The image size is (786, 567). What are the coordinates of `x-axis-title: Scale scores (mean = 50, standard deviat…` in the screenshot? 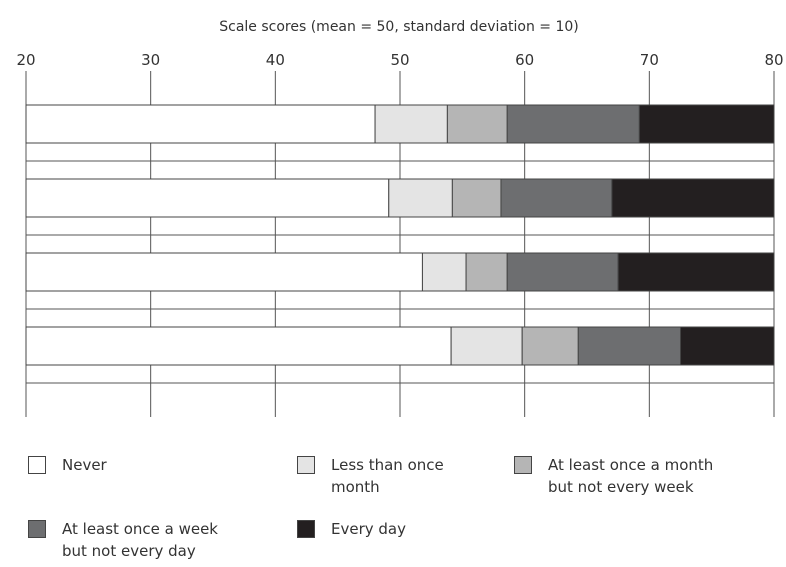 It's located at (399, 27).